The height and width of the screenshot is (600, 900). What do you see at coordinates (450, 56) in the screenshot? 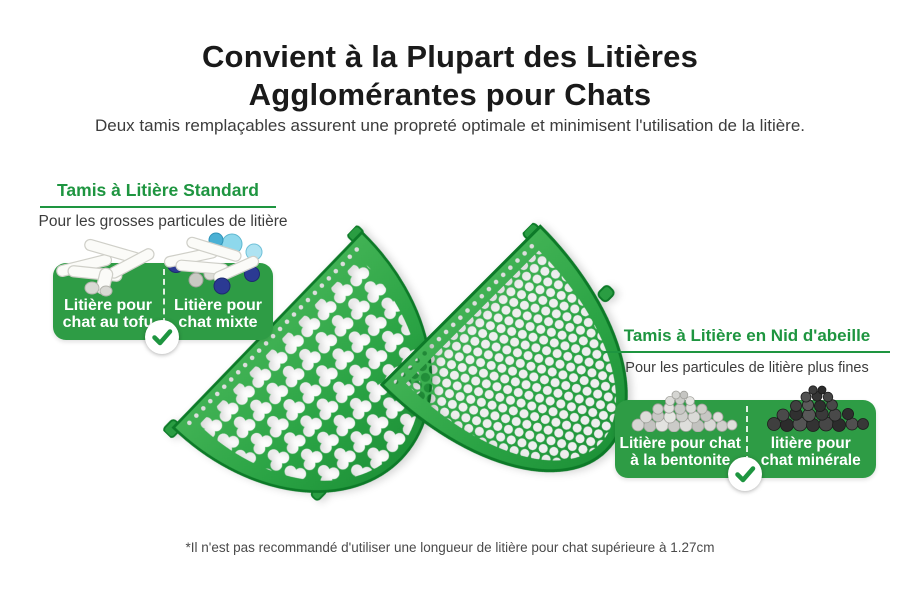
I see `title-line-1: Convient à la Plupart des Litières` at bounding box center [450, 56].